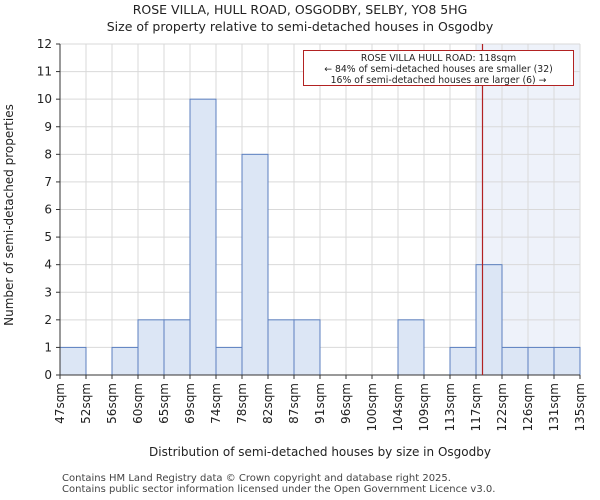 This screenshot has width=600, height=500. Describe the element at coordinates (580, 407) in the screenshot. I see `x-tick-label: 135sqm` at that location.